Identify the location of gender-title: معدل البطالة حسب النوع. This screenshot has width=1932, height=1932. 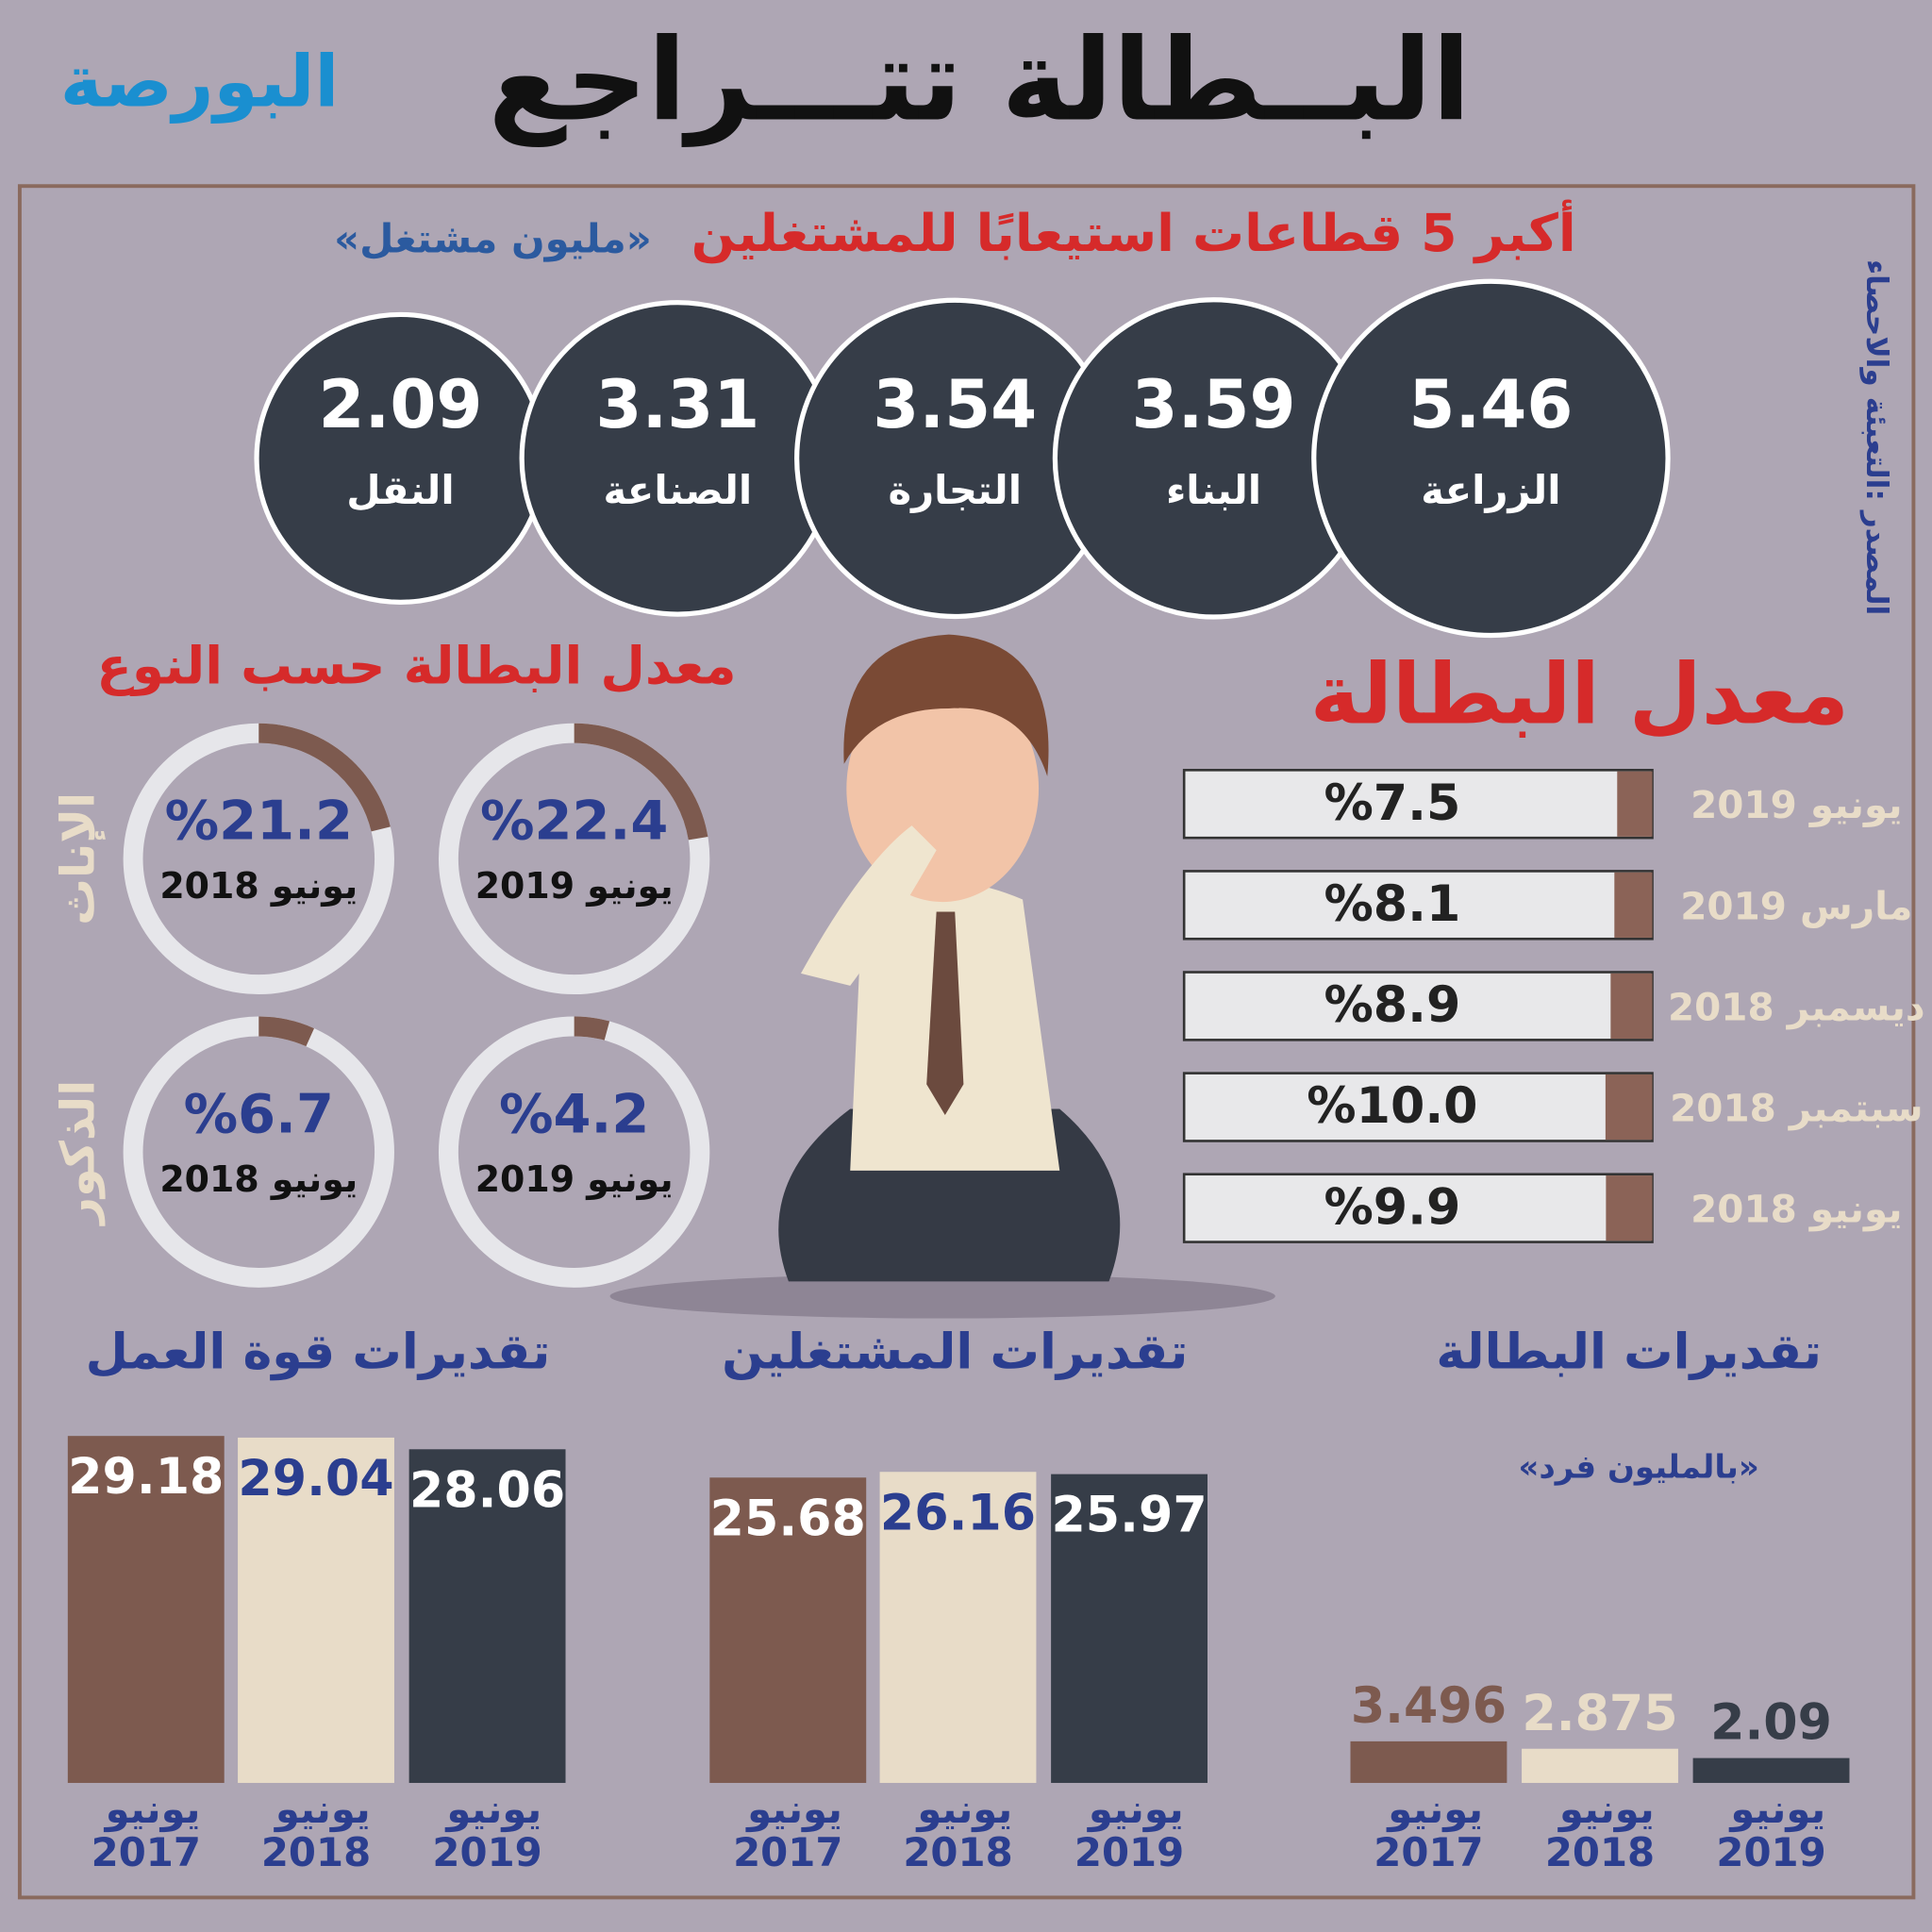
(416, 665).